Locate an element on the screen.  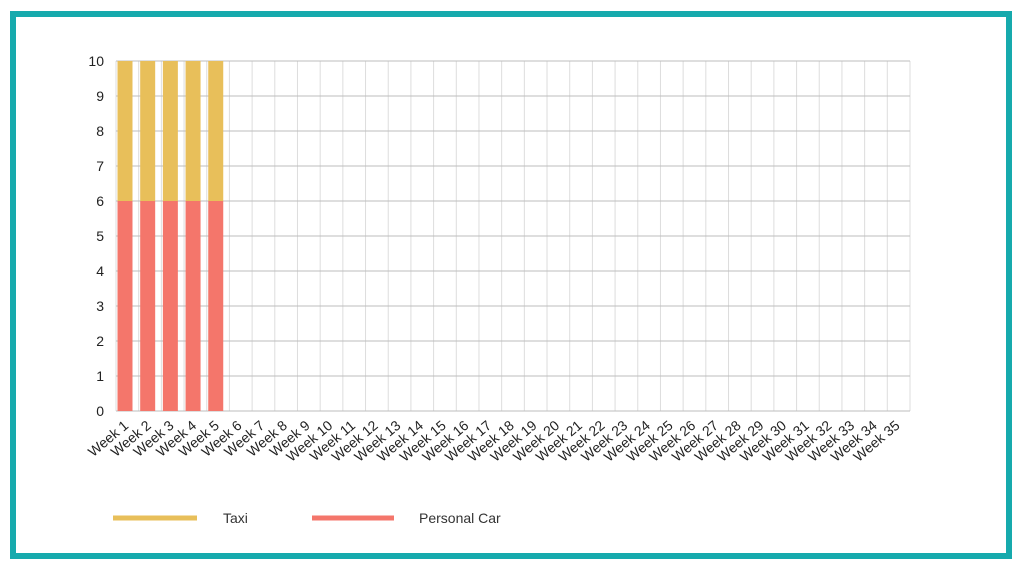
y-tick-label: 3 is located at coordinates (100, 306).